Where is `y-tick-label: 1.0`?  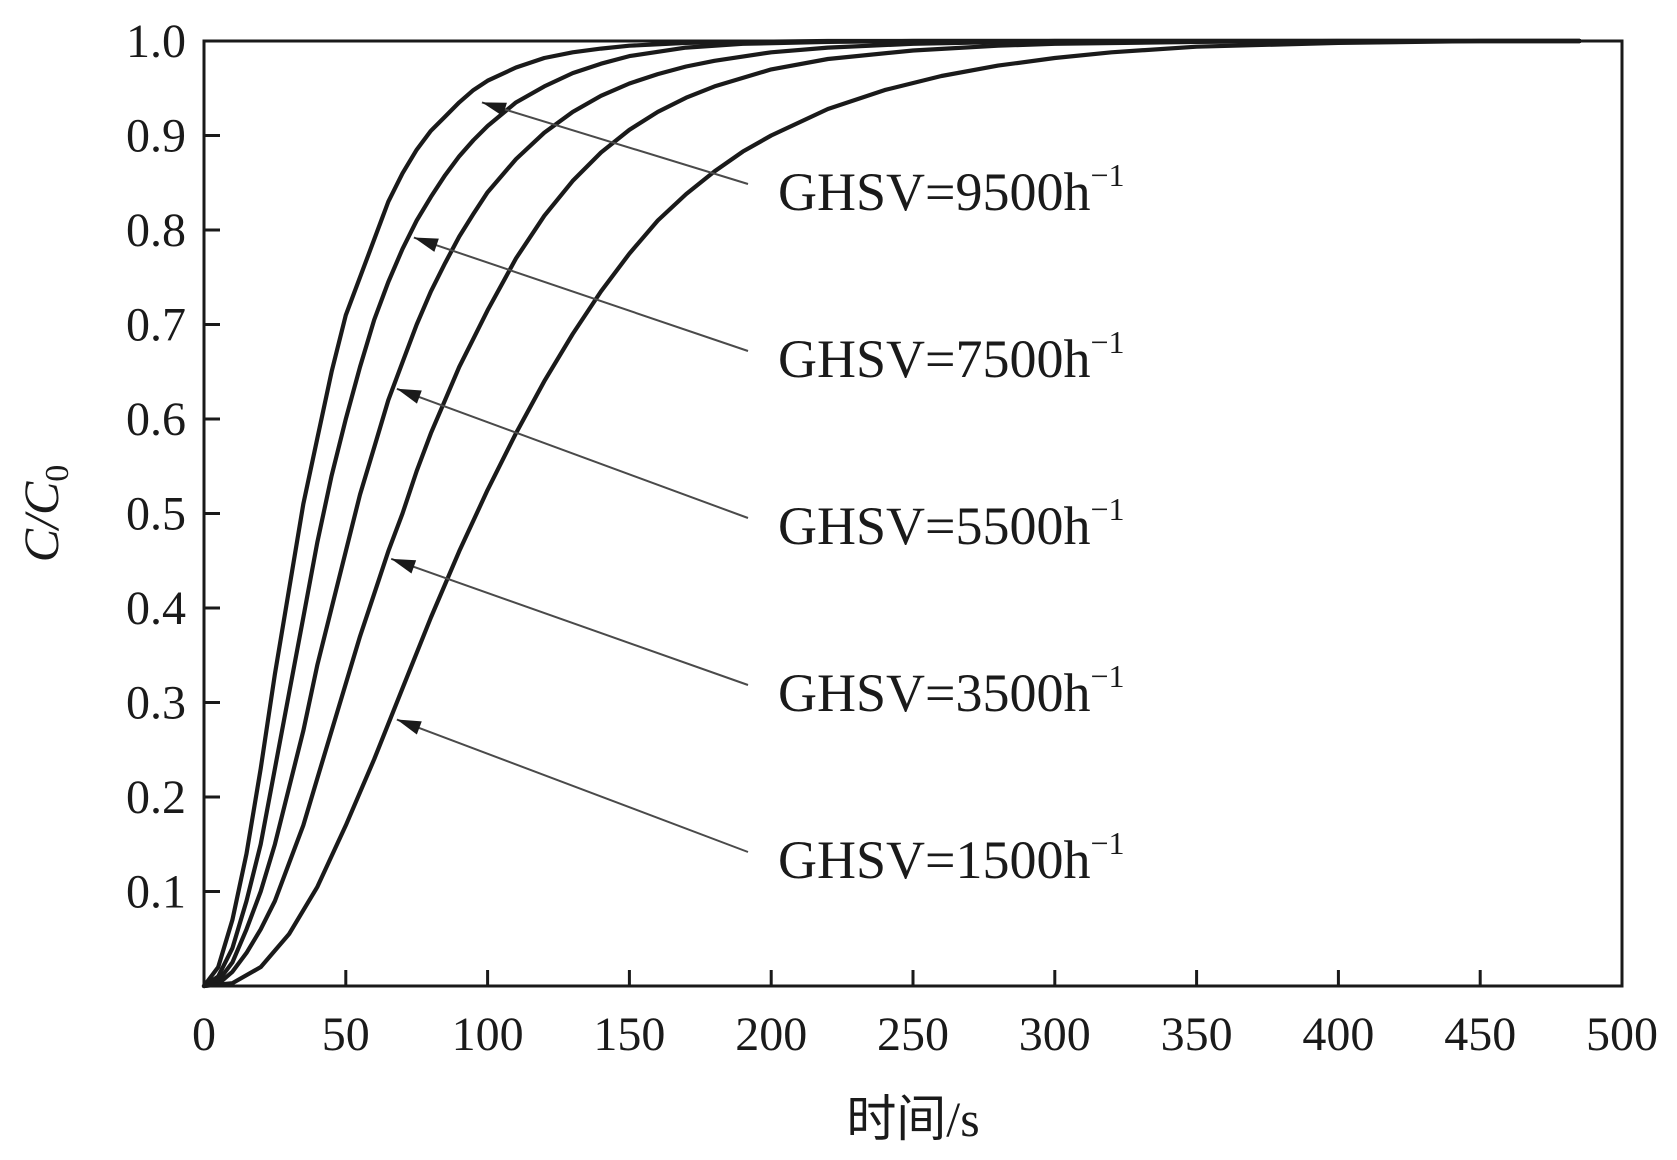 y-tick-label: 1.0 is located at coordinates (156, 41).